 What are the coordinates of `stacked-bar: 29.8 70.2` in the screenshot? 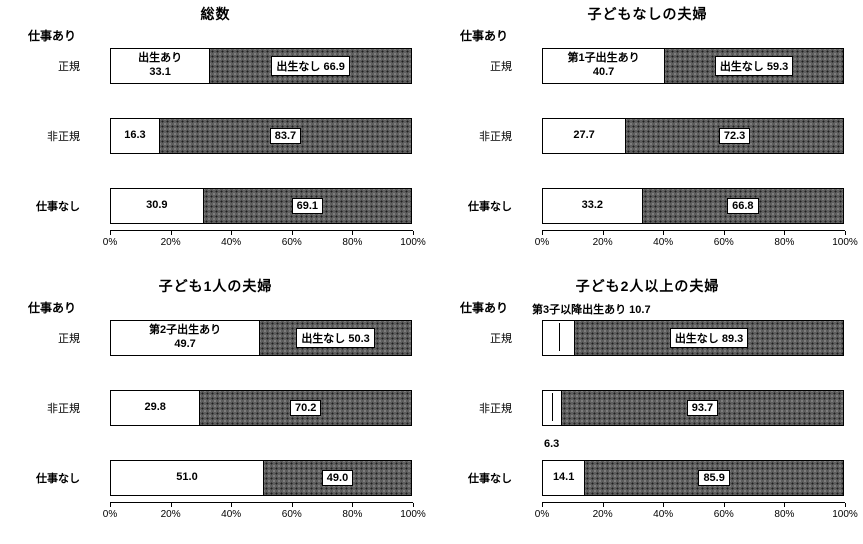 It's located at (261, 408).